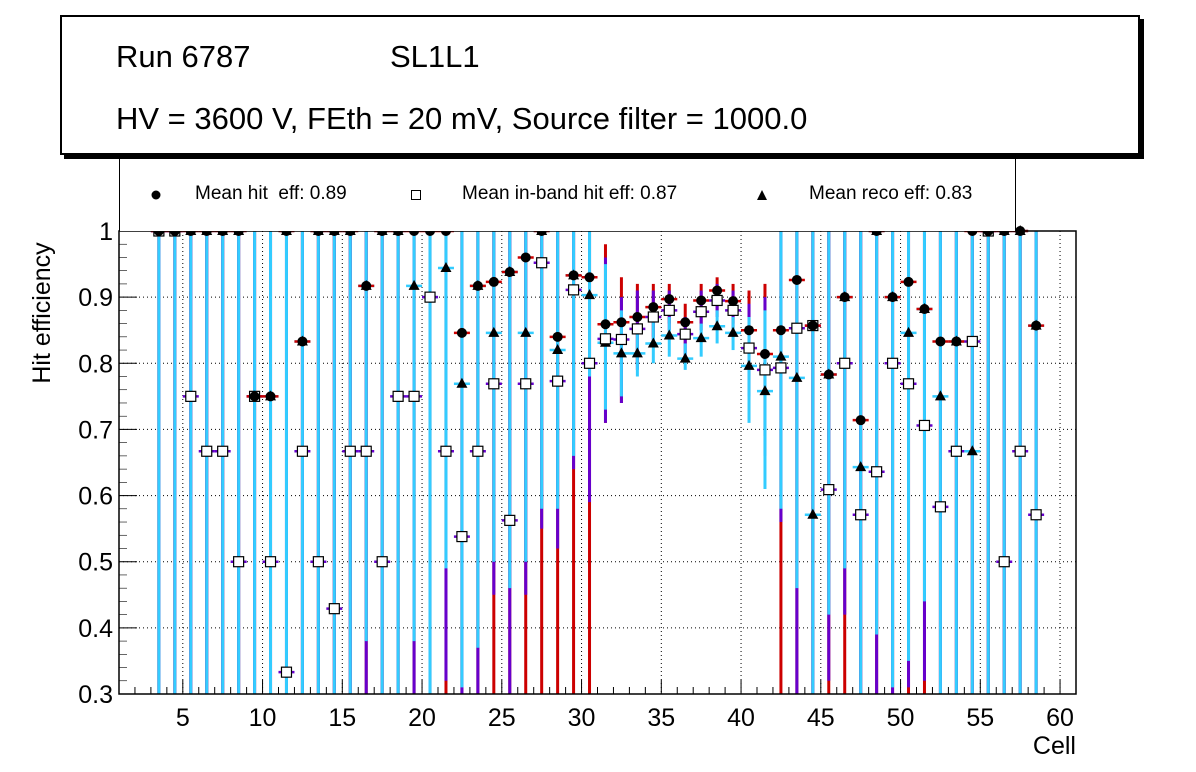  Describe the element at coordinates (891, 193) in the screenshot. I see `legend-reco-label: Mean reco eff: 0.83` at that location.